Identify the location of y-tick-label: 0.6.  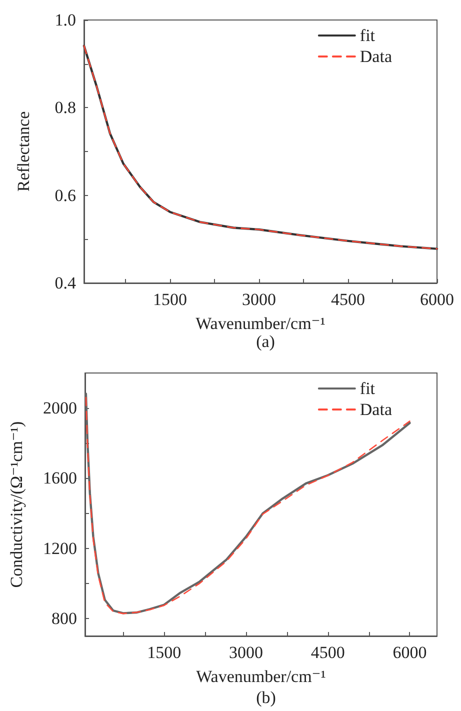
(65, 195).